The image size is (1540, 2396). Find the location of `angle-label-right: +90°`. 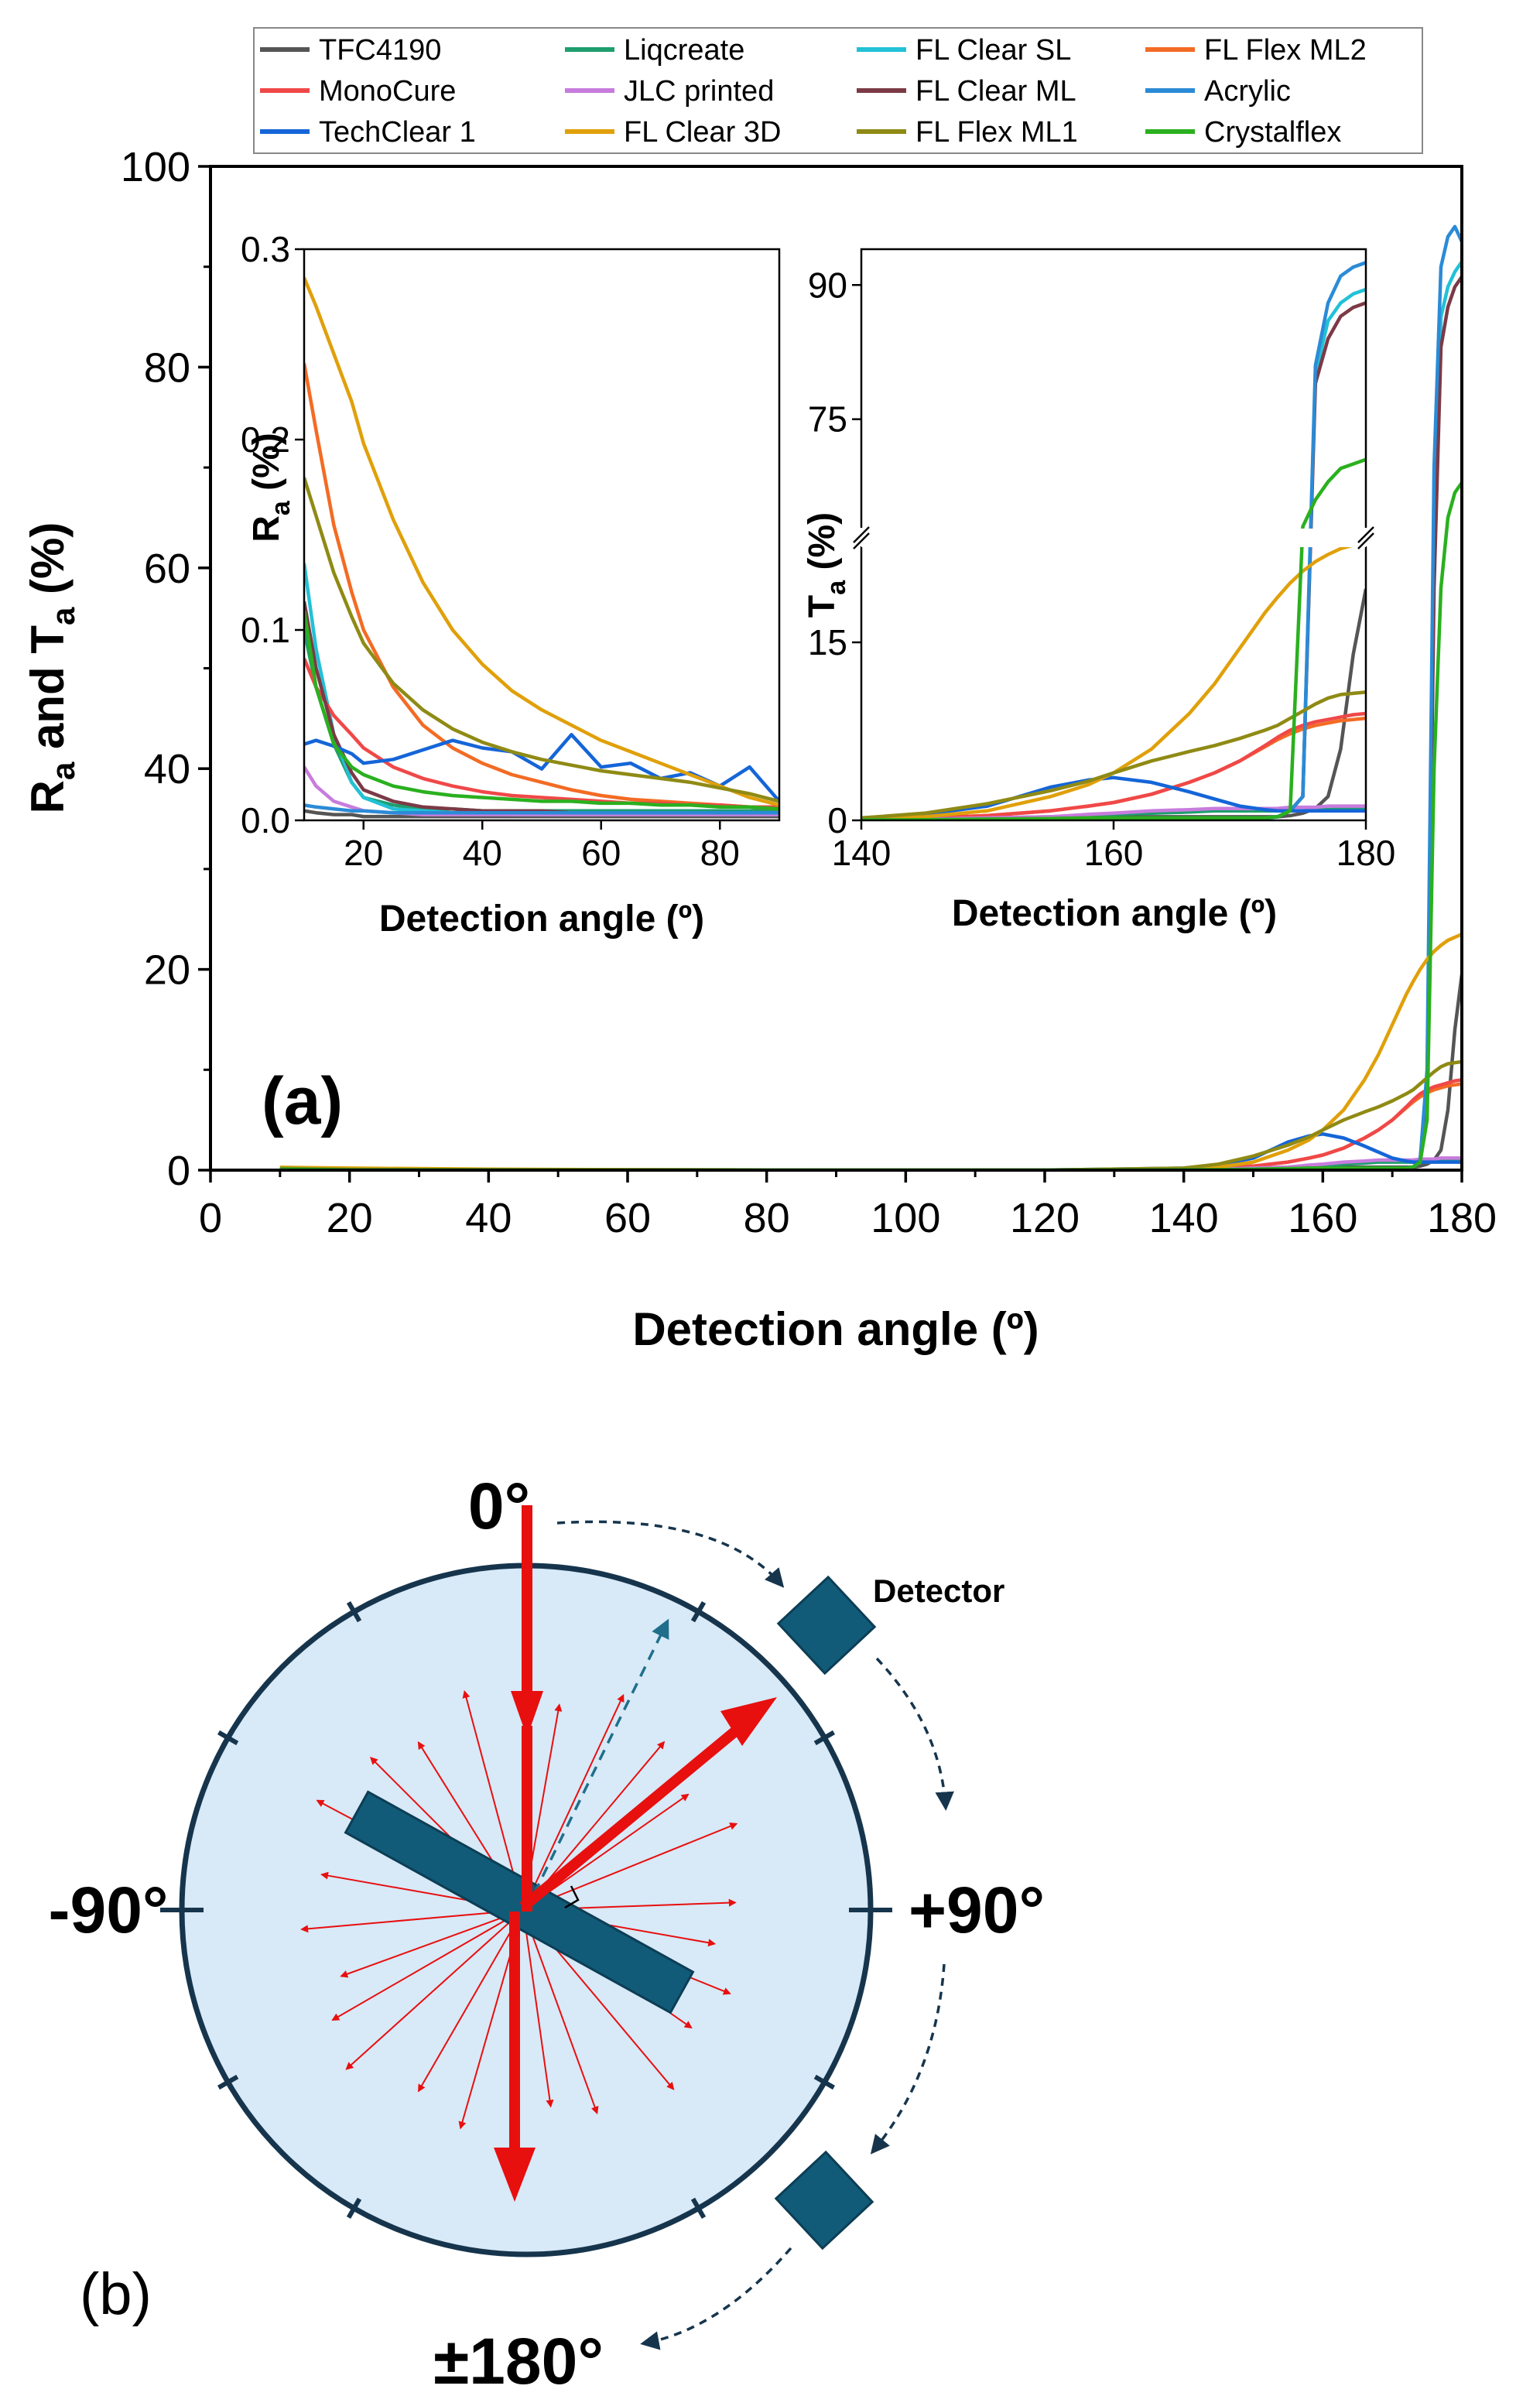

angle-label-right: +90° is located at coordinates (977, 1910).